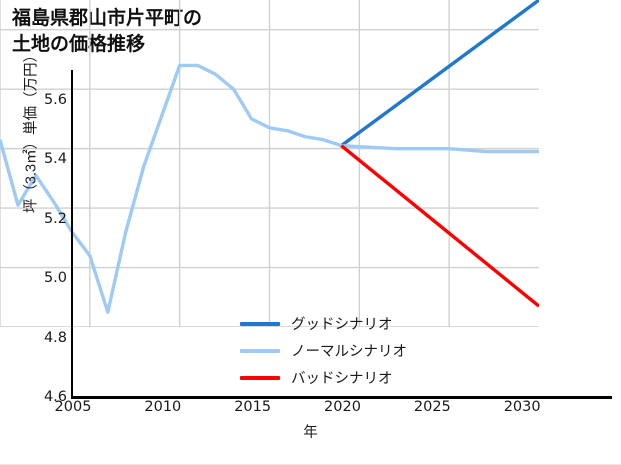 The height and width of the screenshot is (465, 621). I want to click on y-tick-label: 5.2, so click(55, 218).